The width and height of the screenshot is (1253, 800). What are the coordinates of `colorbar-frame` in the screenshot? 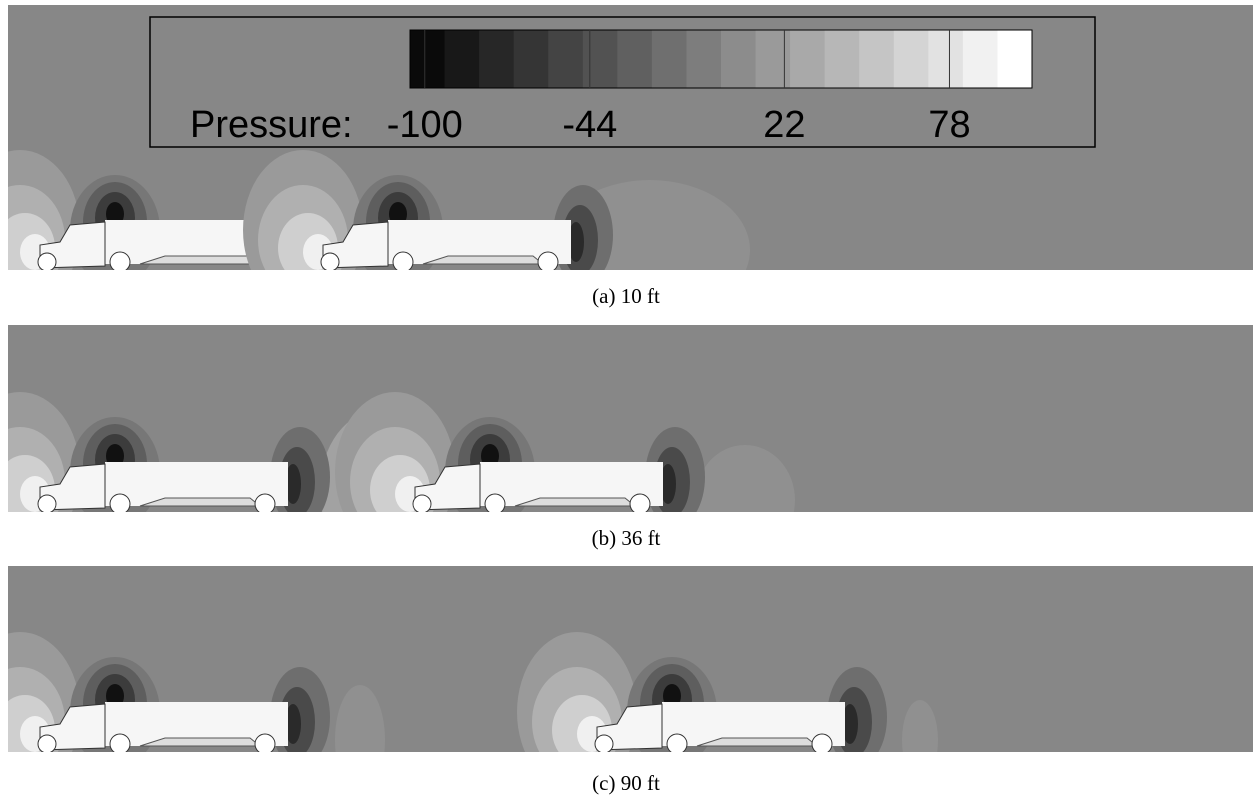 It's located at (721, 59).